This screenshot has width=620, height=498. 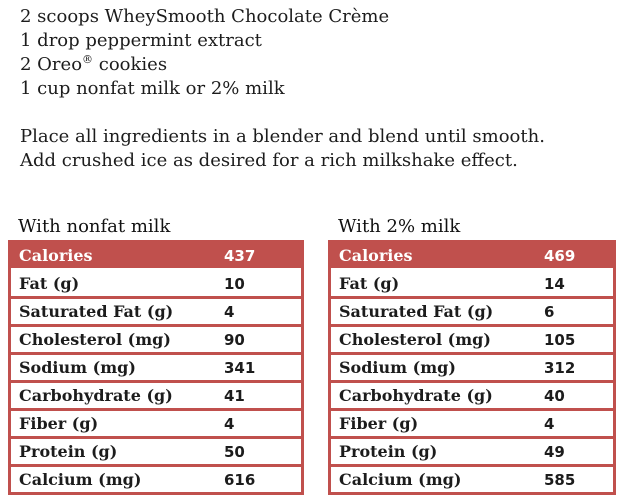 I want to click on nutrient-value: 40, so click(x=554, y=395).